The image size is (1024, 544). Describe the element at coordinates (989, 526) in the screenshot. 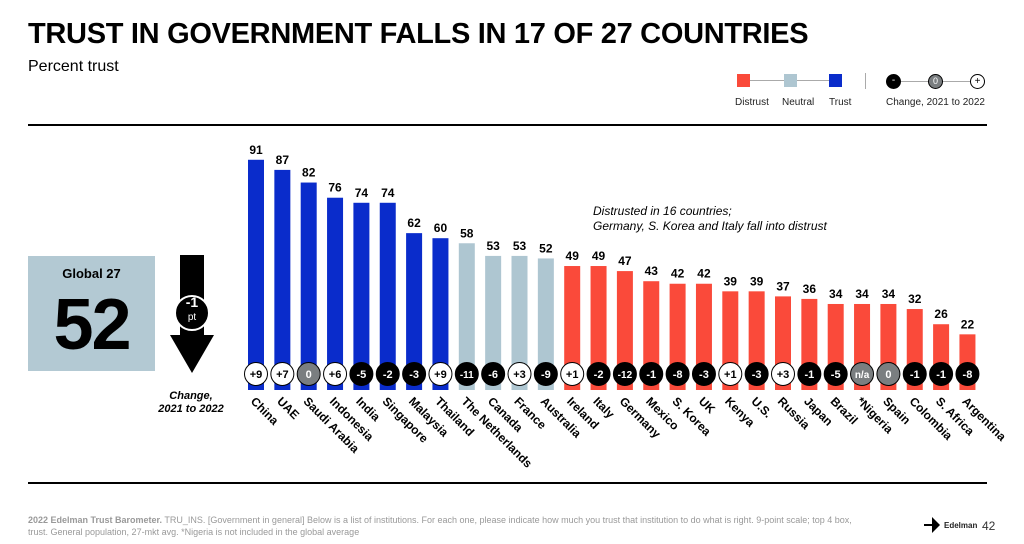

I see `page-number: 42` at that location.